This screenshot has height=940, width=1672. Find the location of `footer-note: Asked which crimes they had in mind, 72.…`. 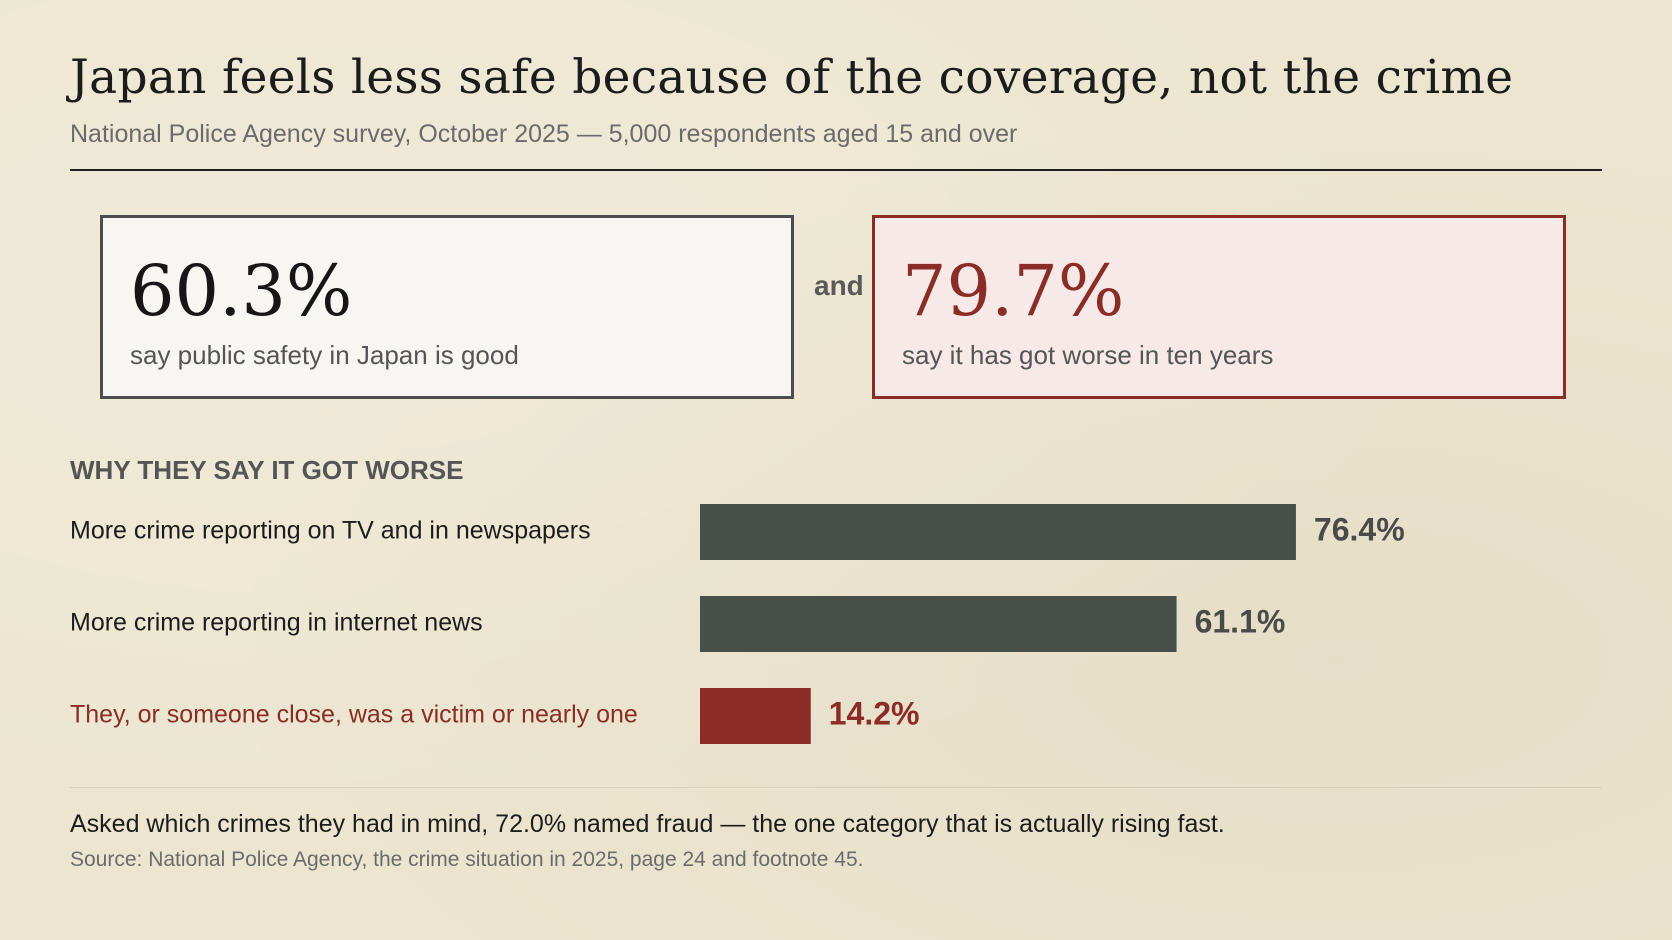

footer-note: Asked which crimes they had in mind, 72.… is located at coordinates (647, 824).